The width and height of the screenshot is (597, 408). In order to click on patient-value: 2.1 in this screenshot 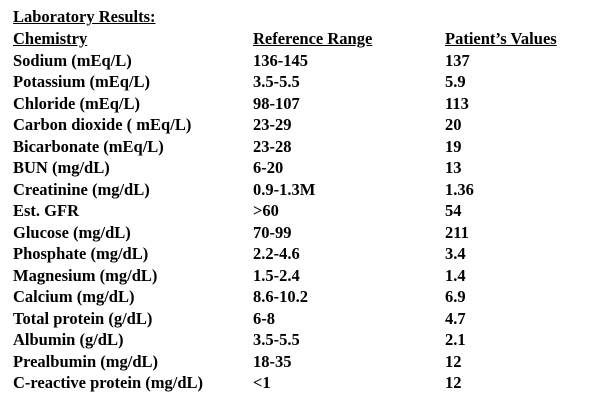, I will do `click(455, 339)`.